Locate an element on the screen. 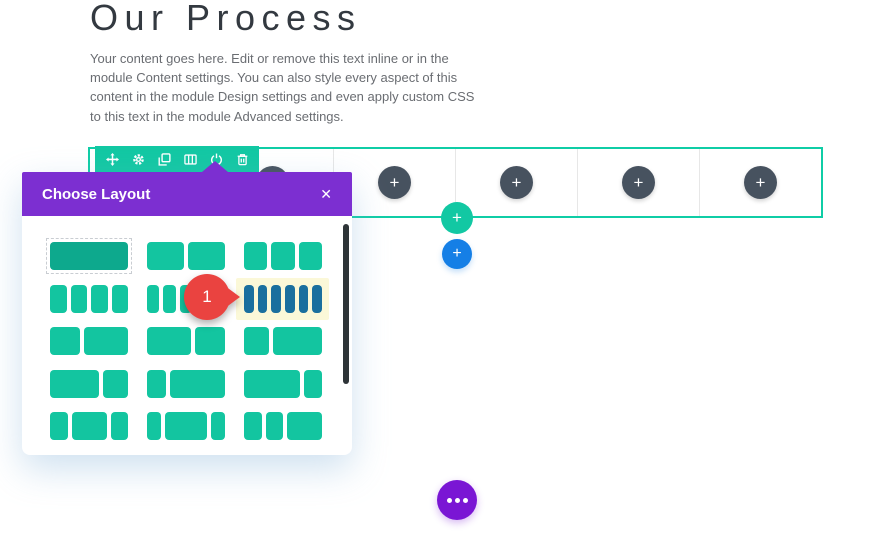 The image size is (880, 537). trash-icon is located at coordinates (242, 159).